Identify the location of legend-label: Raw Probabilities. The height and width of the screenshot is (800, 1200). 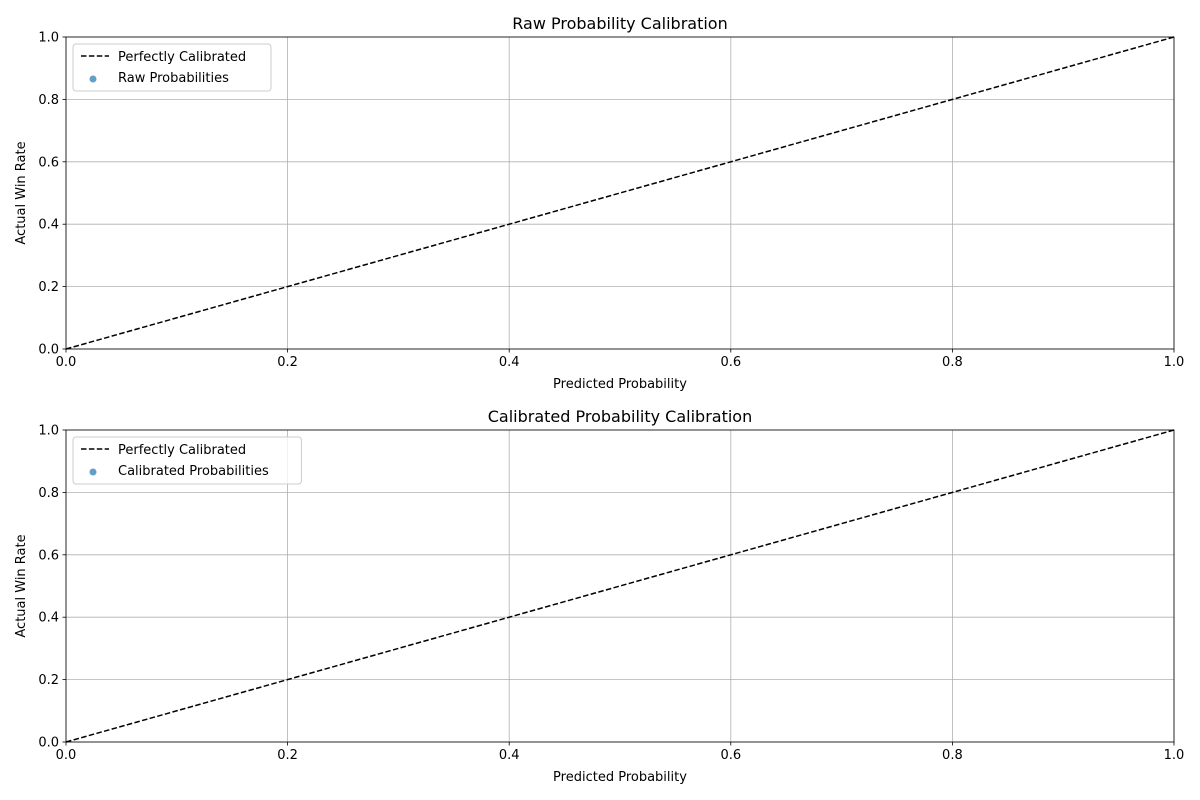
(173, 78).